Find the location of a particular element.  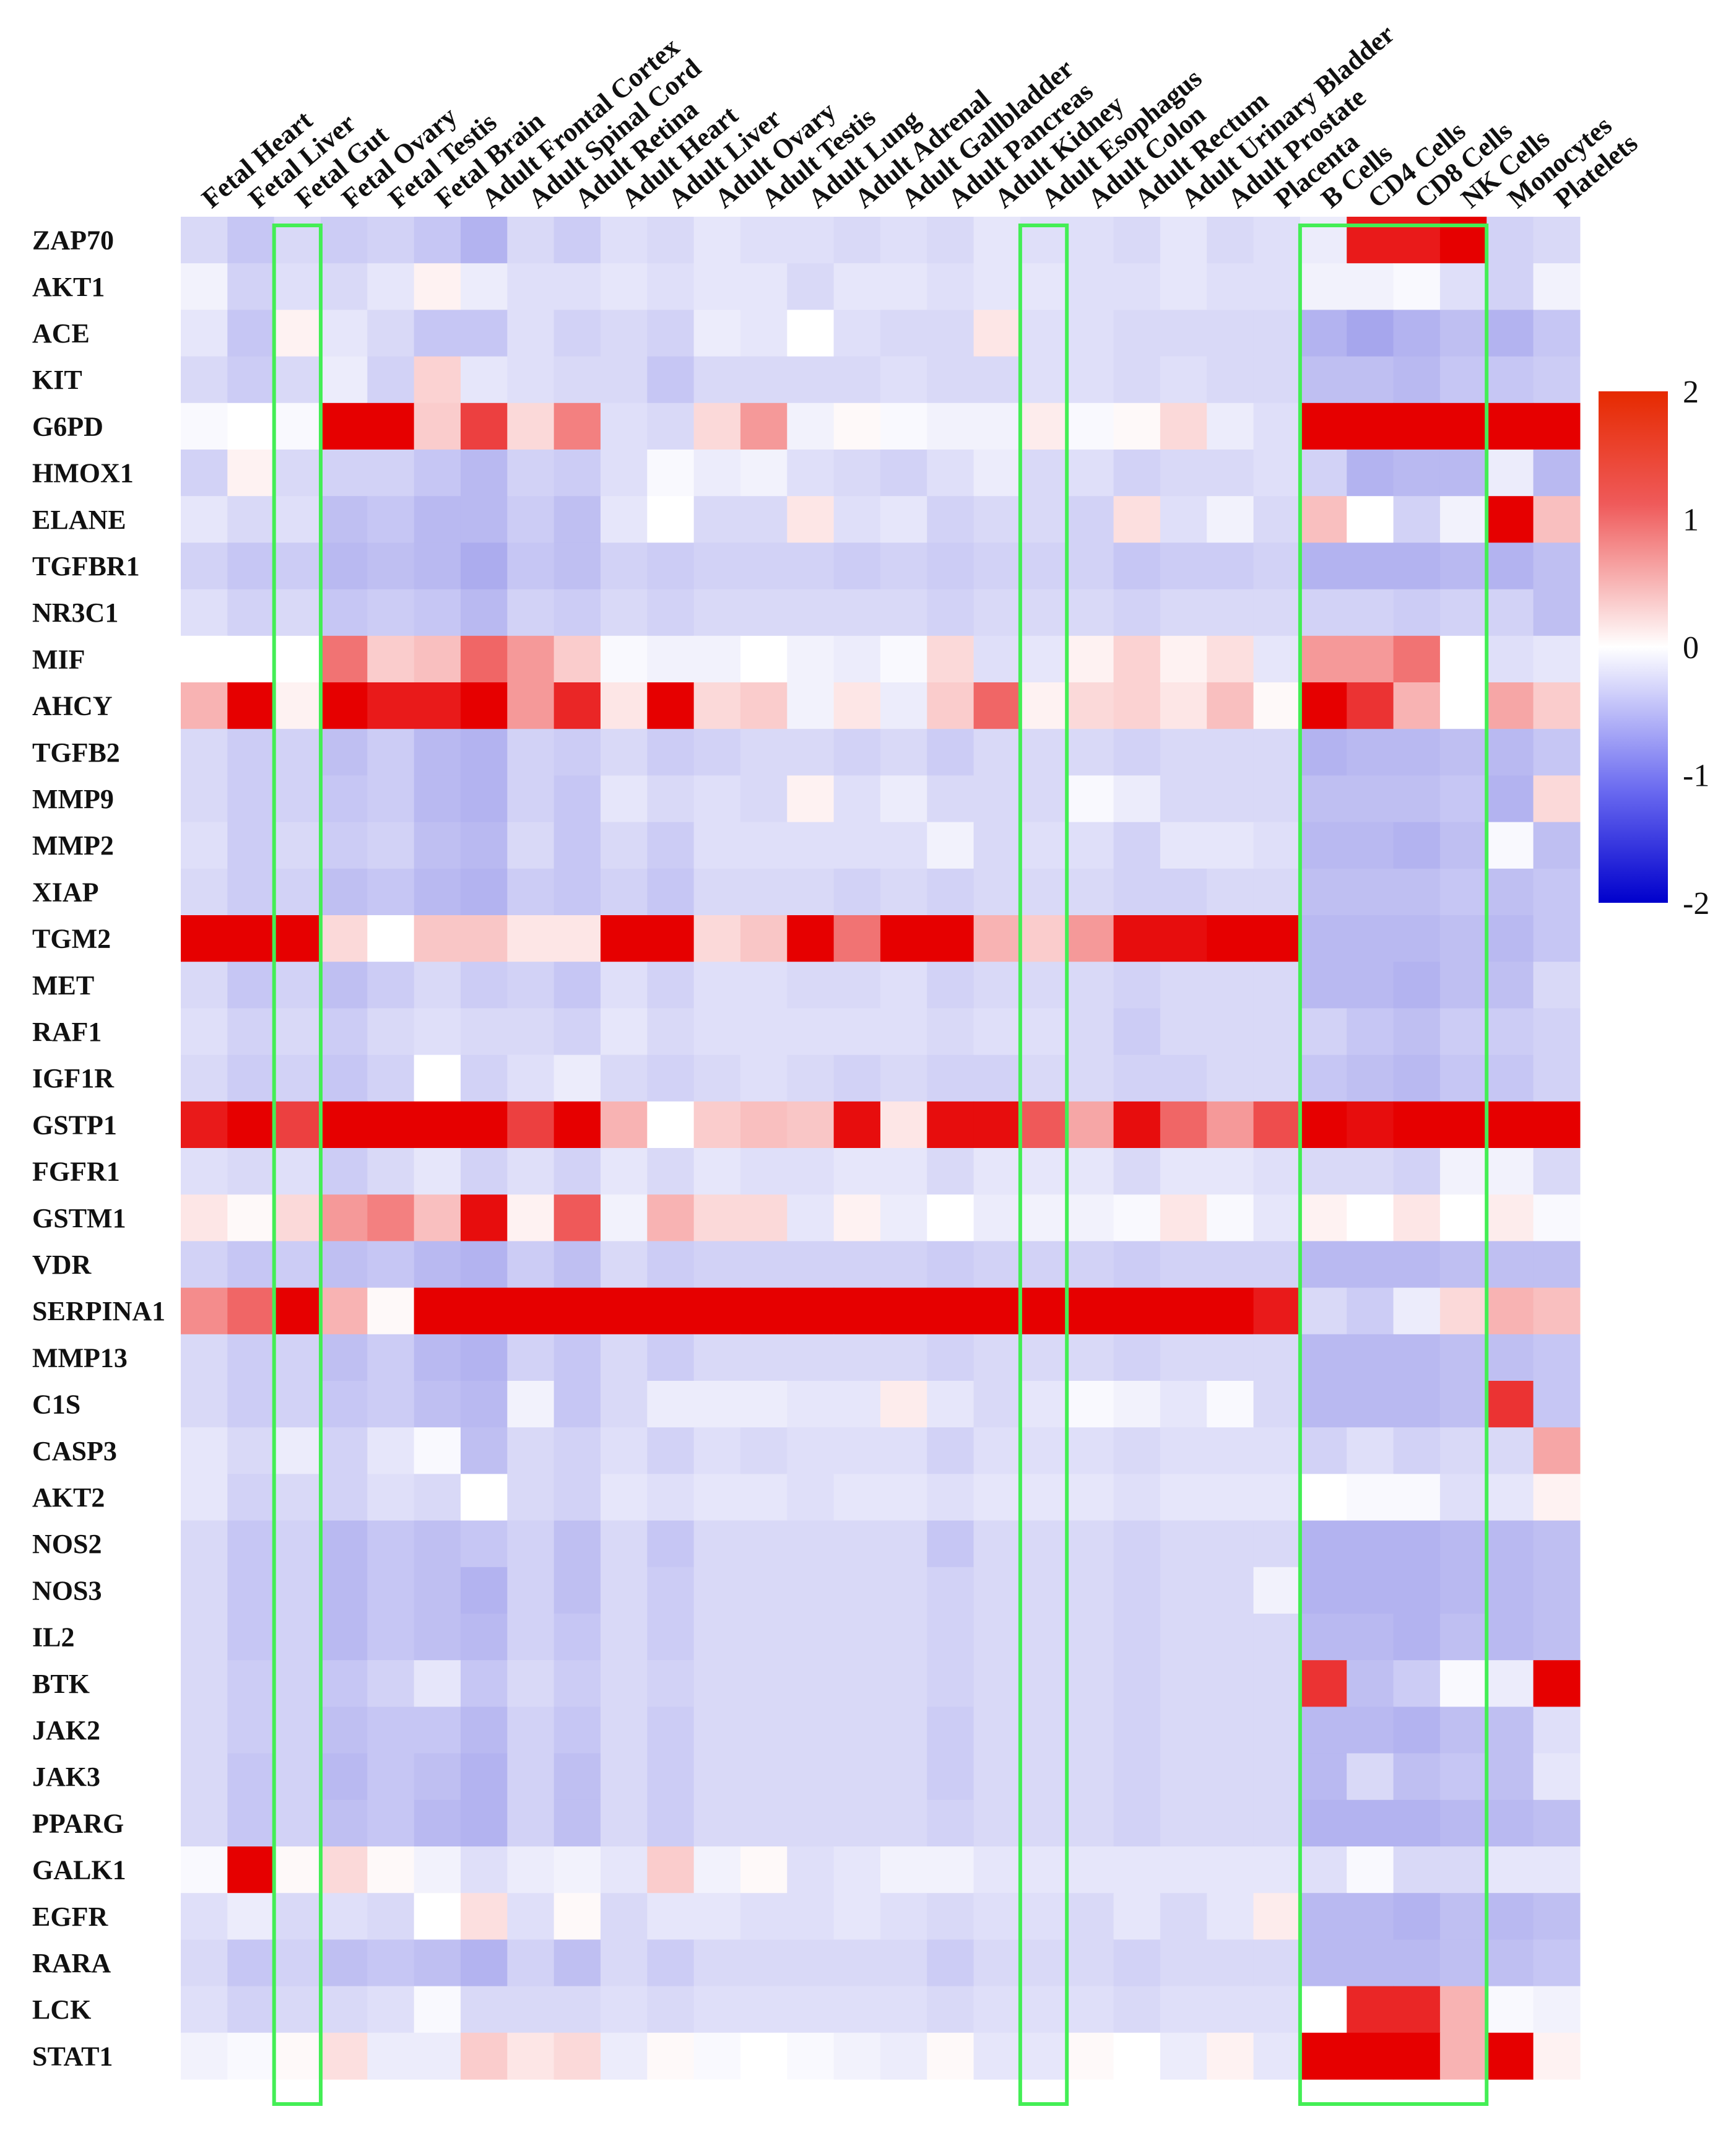

row-label: TGM2 is located at coordinates (71, 939).